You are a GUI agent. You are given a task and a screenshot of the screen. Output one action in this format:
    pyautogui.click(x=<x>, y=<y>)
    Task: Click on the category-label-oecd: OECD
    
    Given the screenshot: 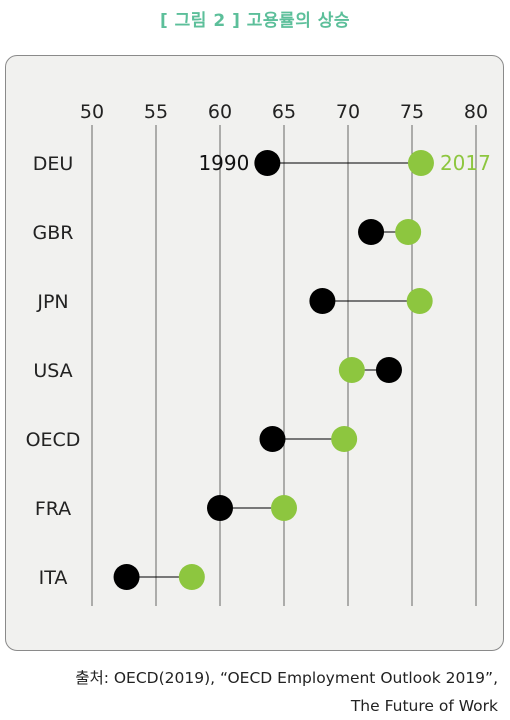 What is the action you would take?
    pyautogui.click(x=53, y=440)
    